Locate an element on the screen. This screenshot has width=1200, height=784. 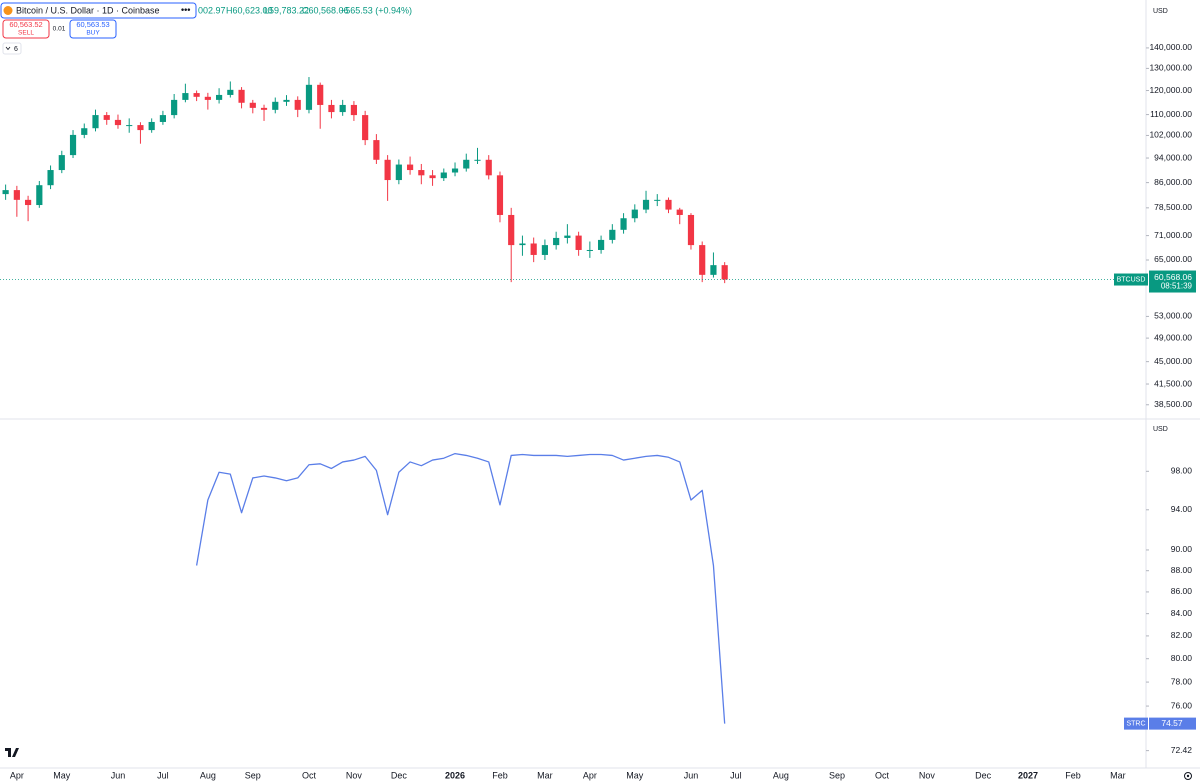
symbol-legend-box is located at coordinates (98, 10).